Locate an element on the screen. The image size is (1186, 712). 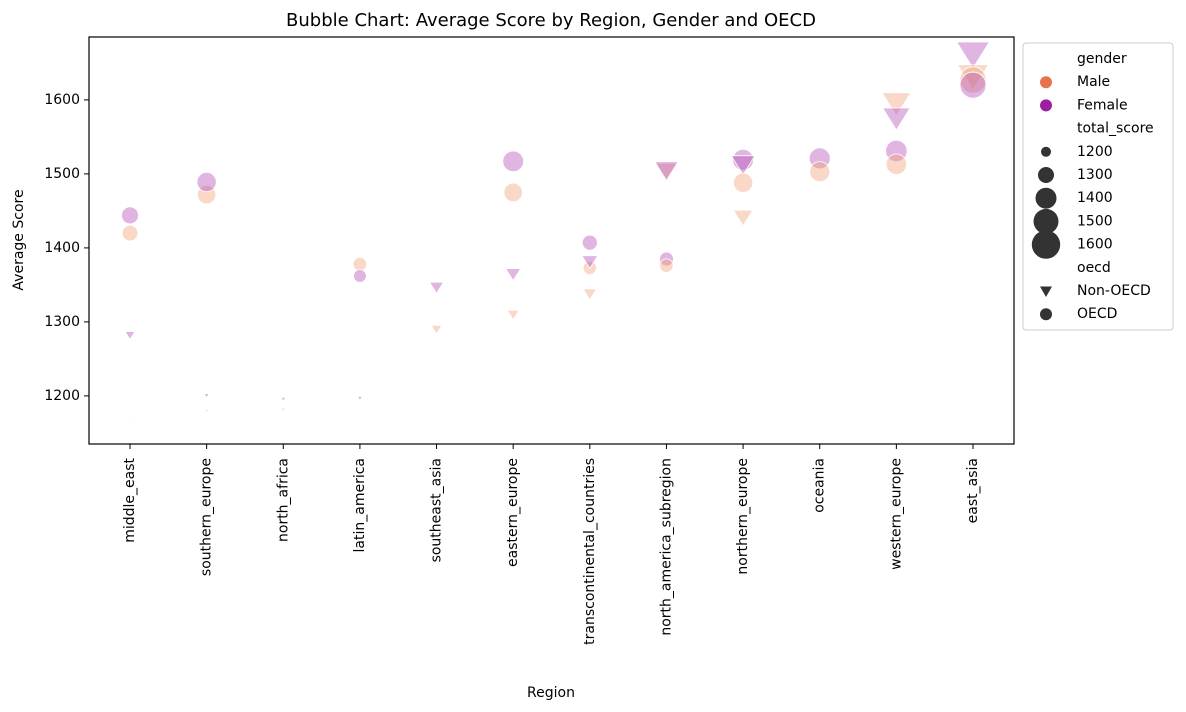
y-axis-ticks: 1200 1300 1400 1500 1600 is located at coordinates (66, 248).